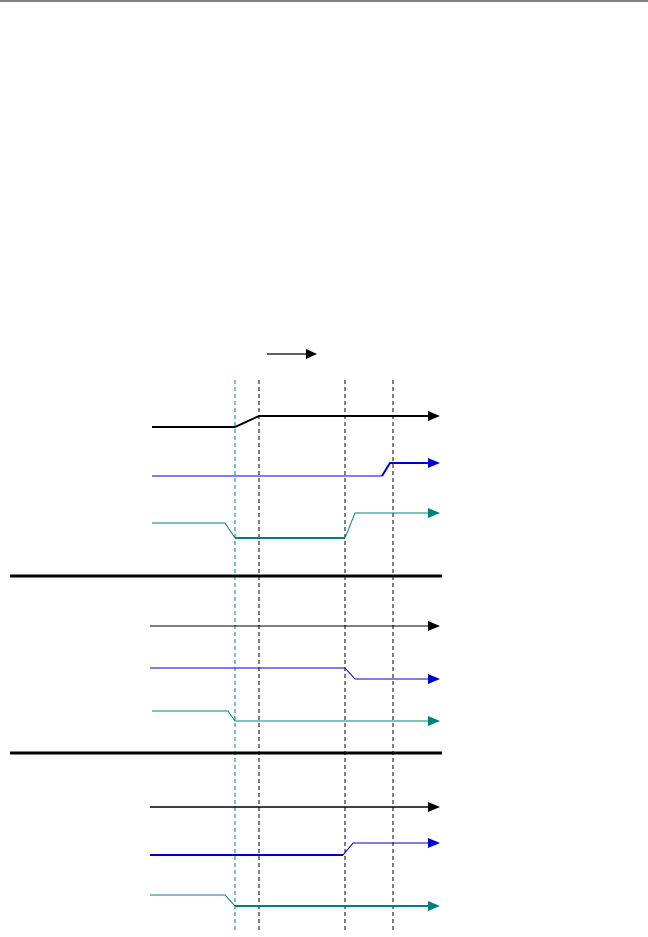 The image size is (648, 937). What do you see at coordinates (291, 421) in the screenshot?
I see `signal-black` at bounding box center [291, 421].